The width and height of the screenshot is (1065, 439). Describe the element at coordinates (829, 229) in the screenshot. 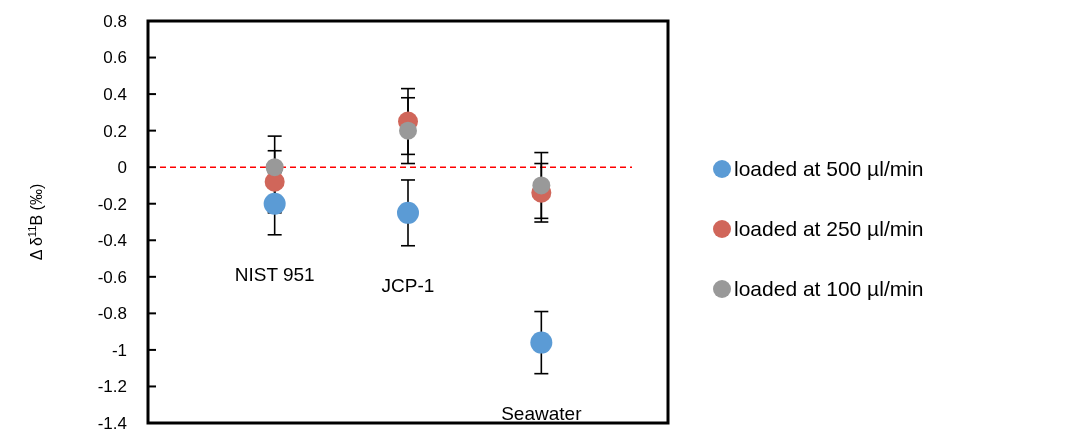

I see `legend-label: loaded at 250 µl/min` at that location.